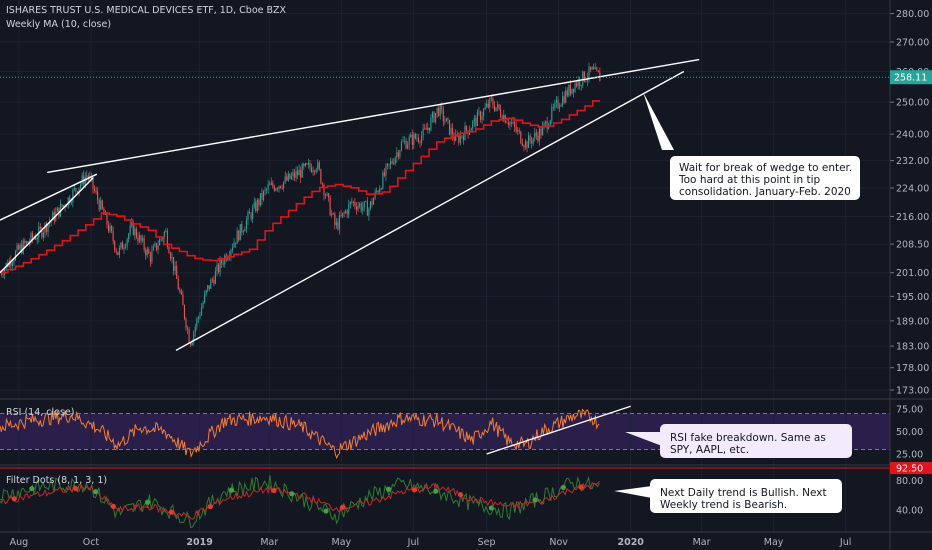 Image resolution: width=932 pixels, height=550 pixels. I want to click on price-tick-label: 178.00, so click(912, 368).